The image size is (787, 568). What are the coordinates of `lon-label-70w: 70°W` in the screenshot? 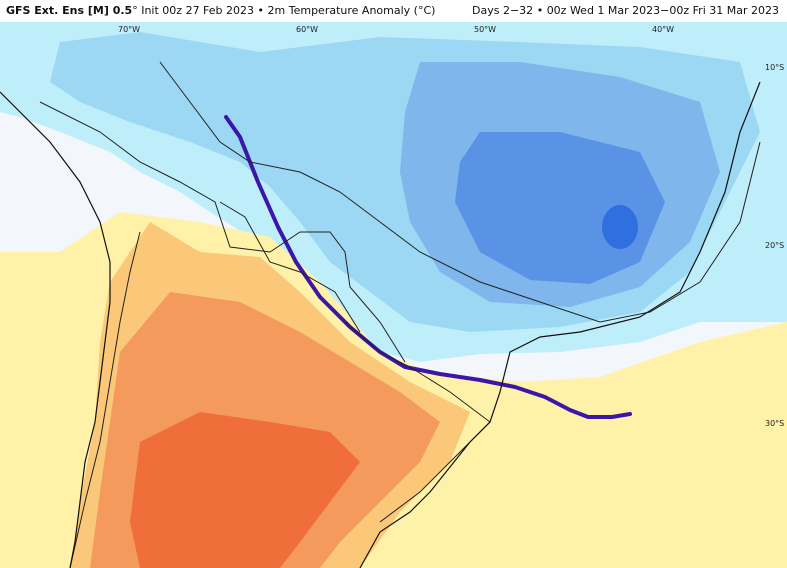 It's located at (129, 29).